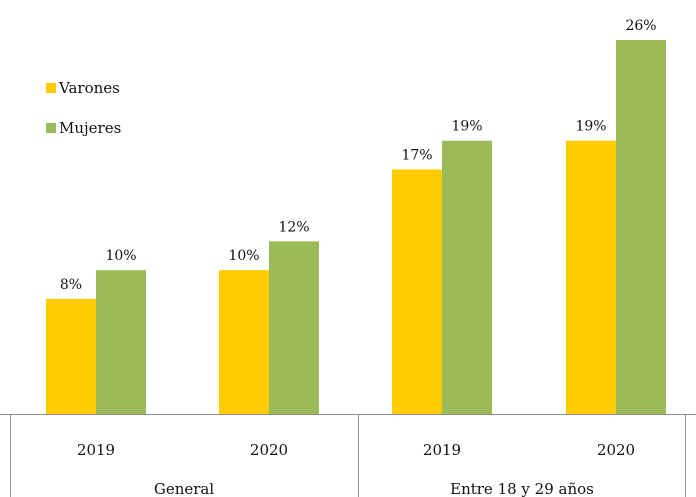  What do you see at coordinates (466, 127) in the screenshot?
I see `data-label-mujeres-2: 19%` at bounding box center [466, 127].